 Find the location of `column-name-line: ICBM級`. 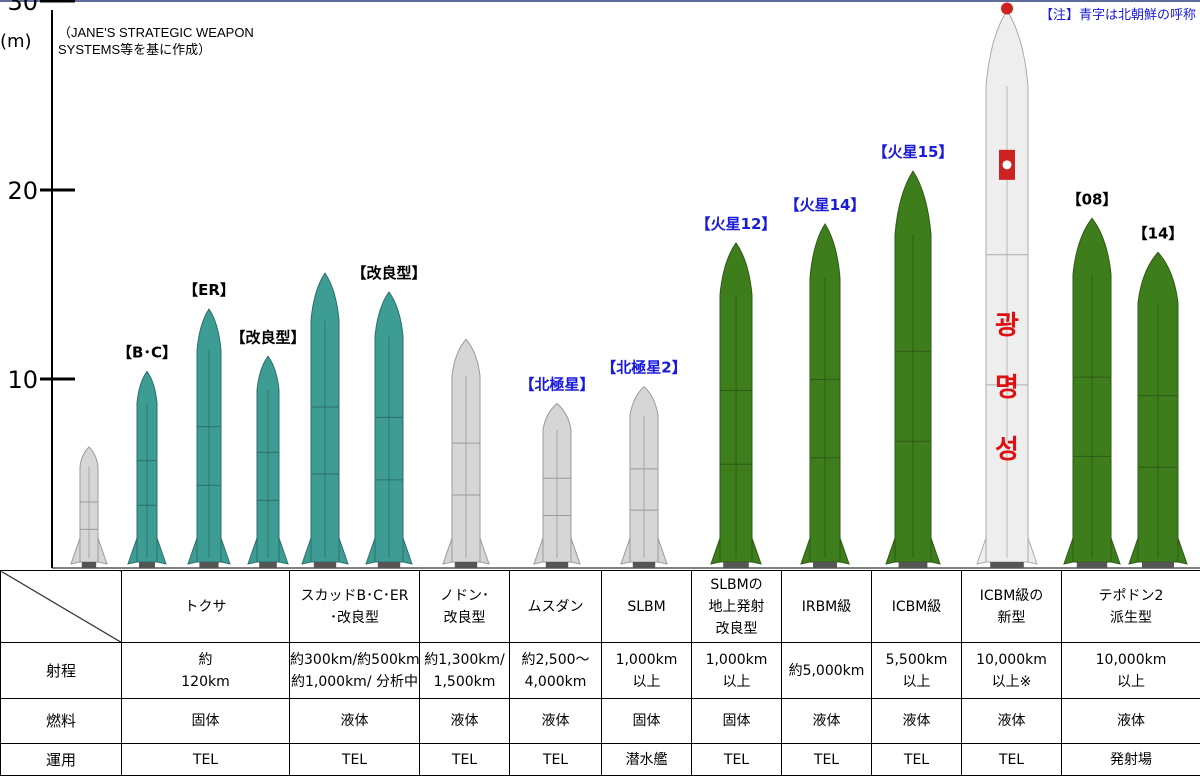

column-name-line: ICBM級 is located at coordinates (916, 607).